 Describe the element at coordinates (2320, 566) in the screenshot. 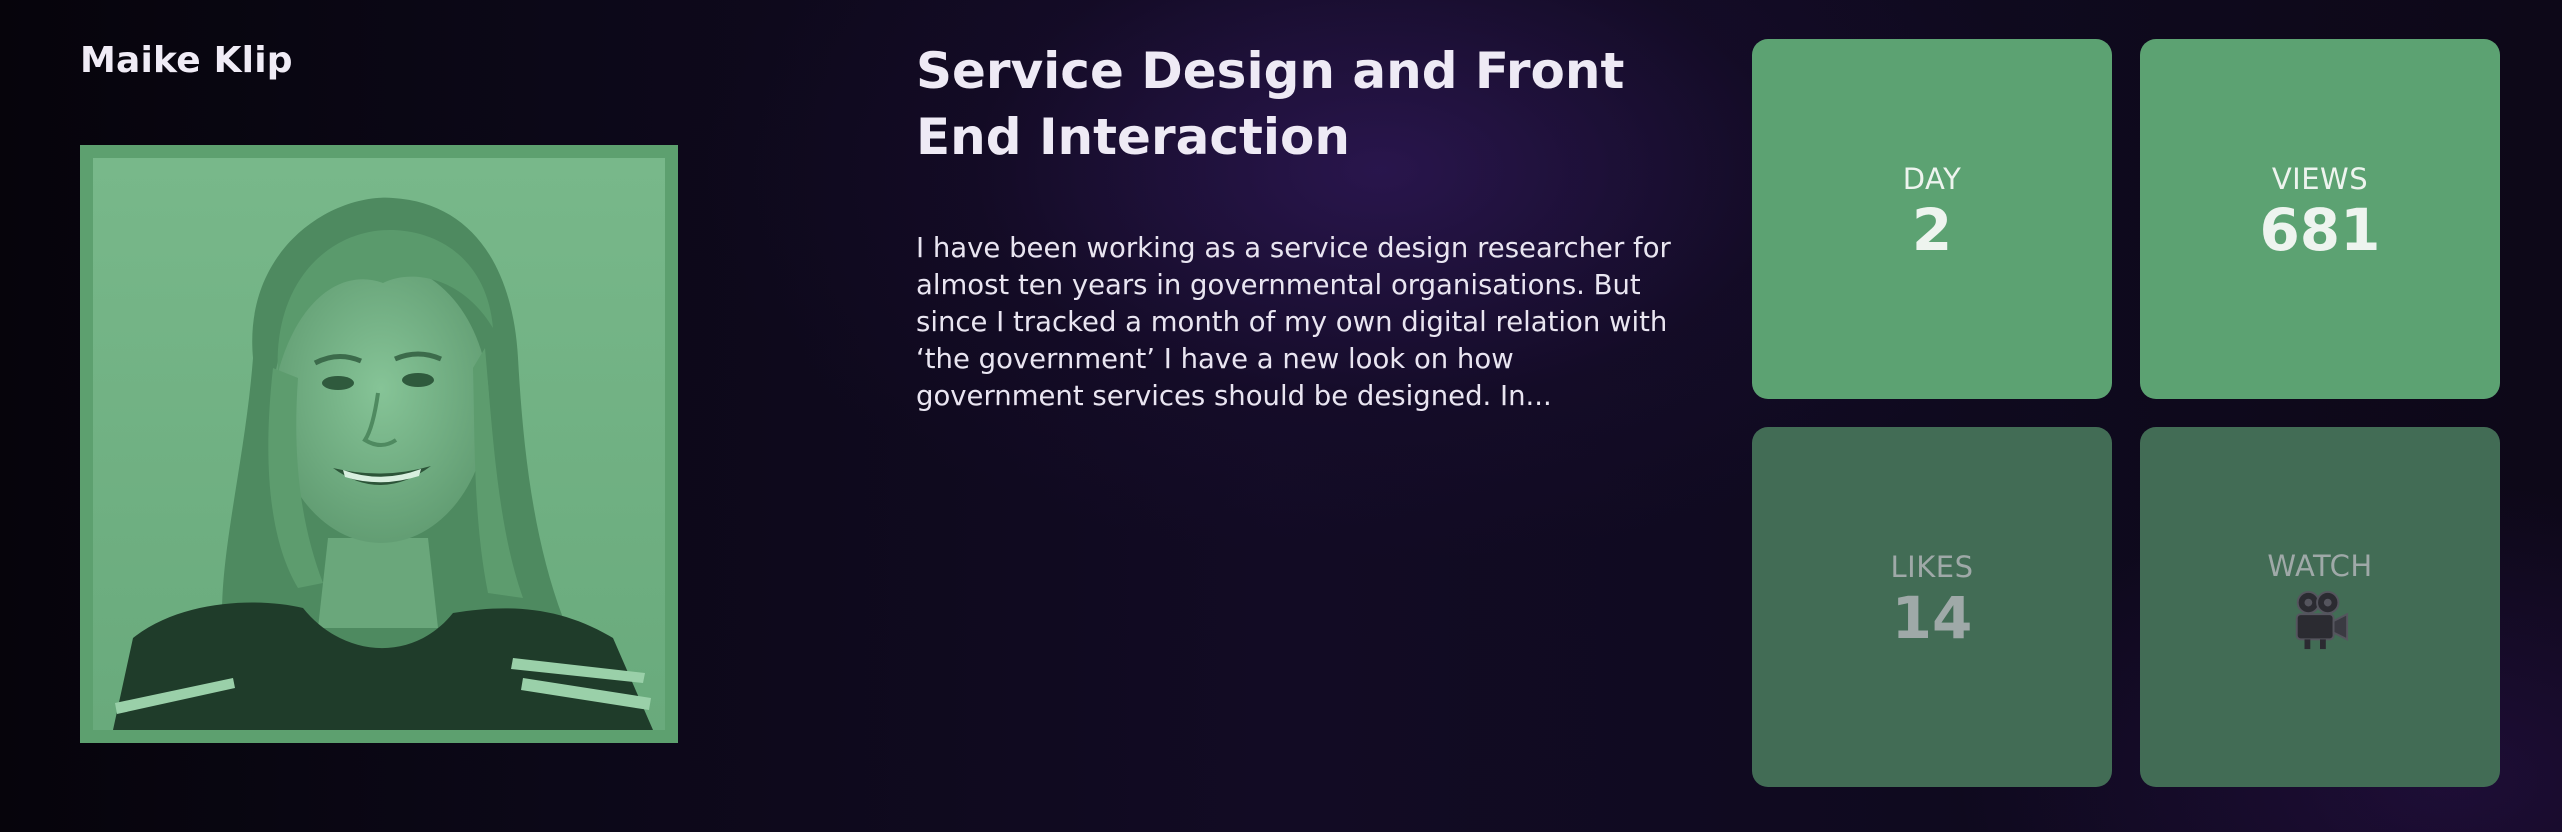

I see `watch-label: WATCH` at that location.